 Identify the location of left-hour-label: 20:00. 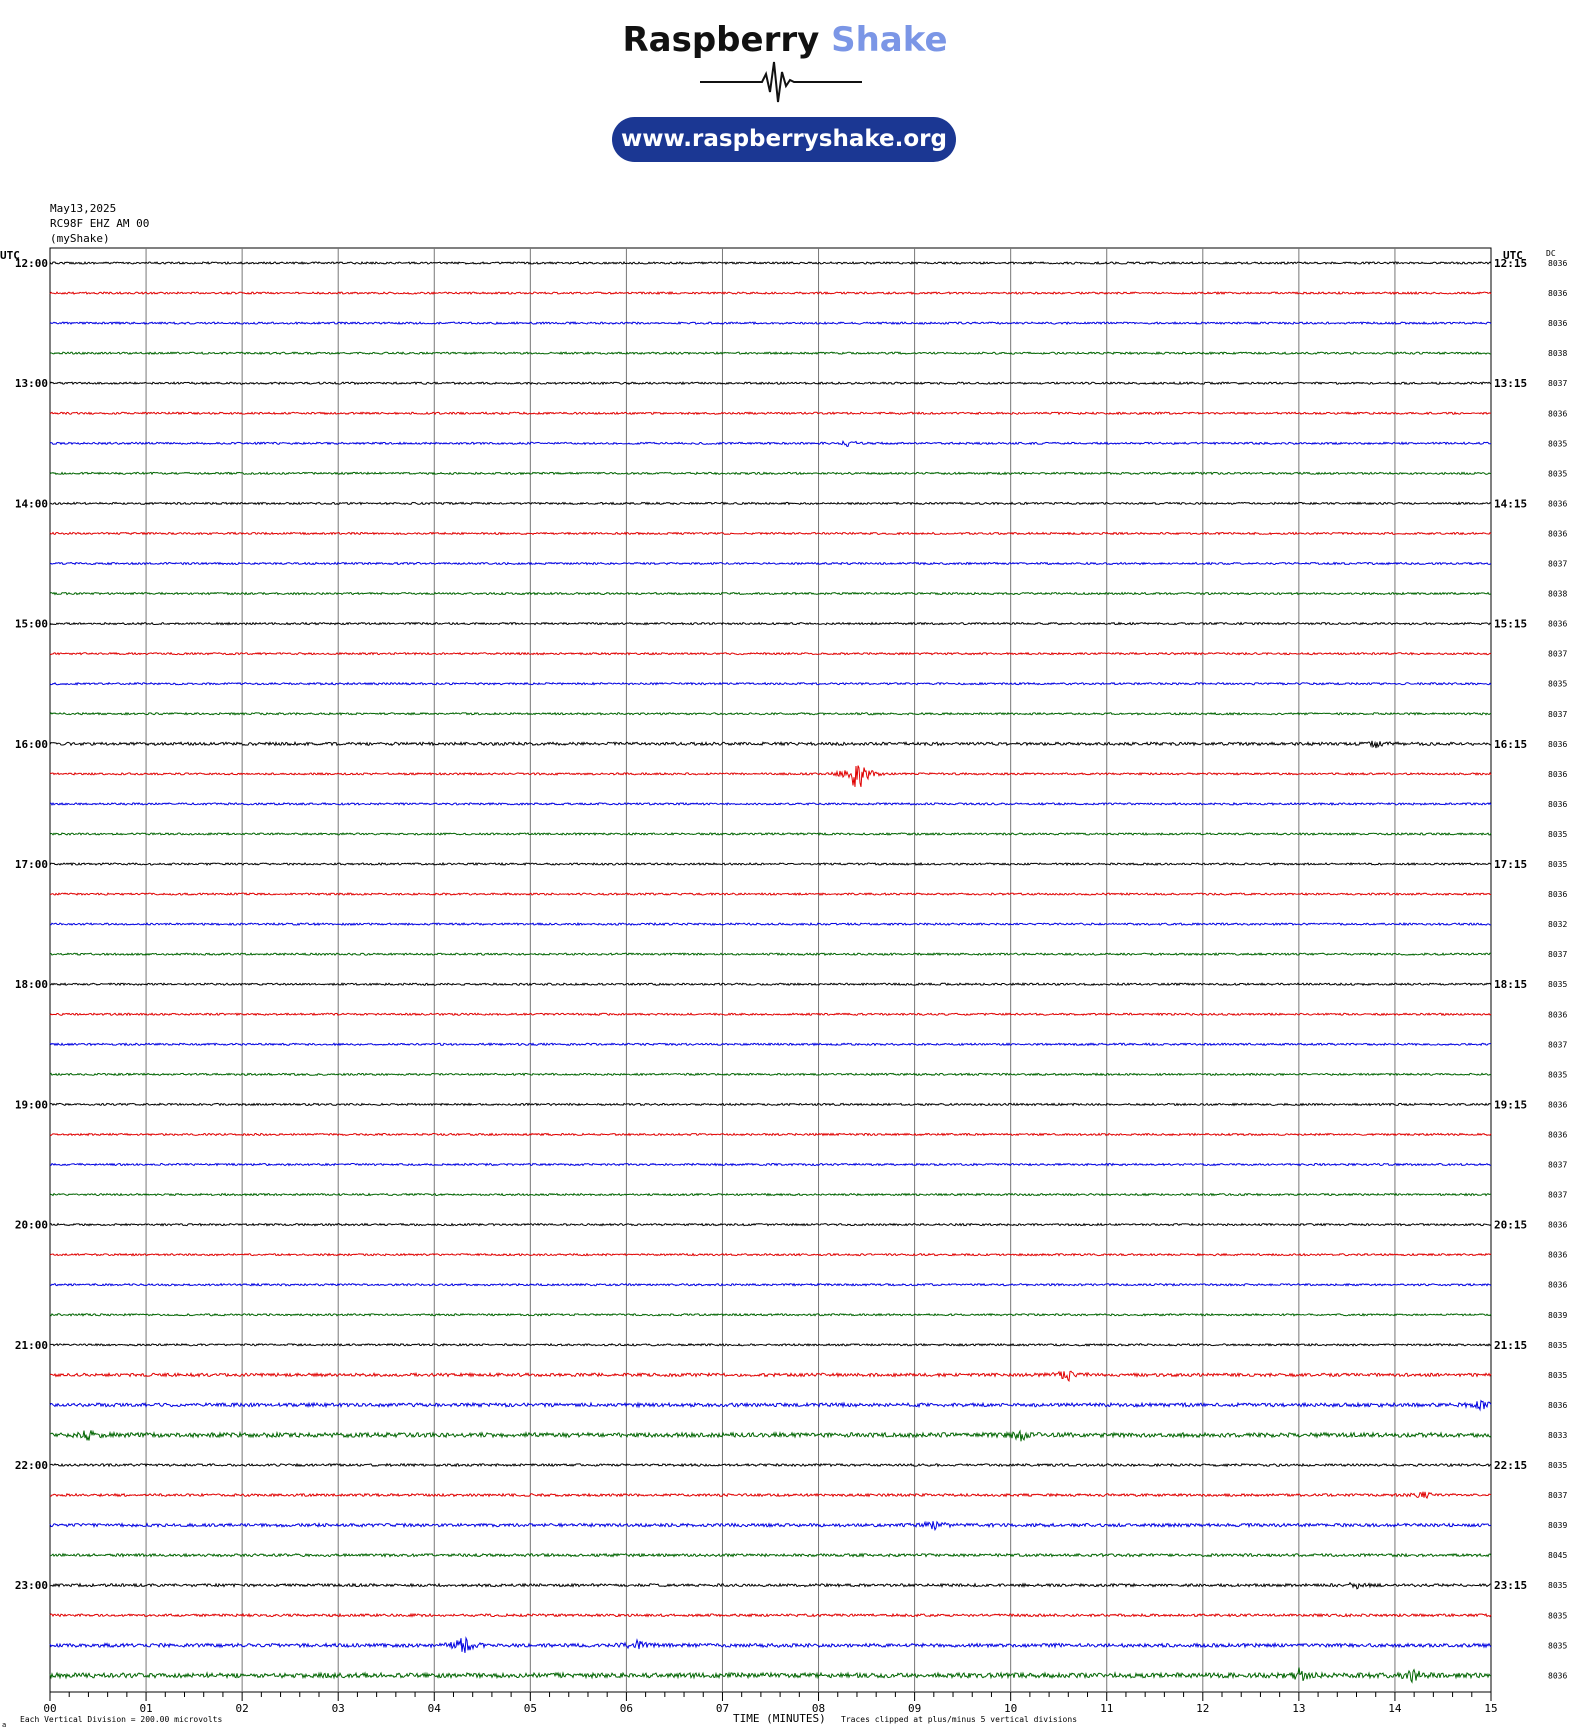
(31, 1225).